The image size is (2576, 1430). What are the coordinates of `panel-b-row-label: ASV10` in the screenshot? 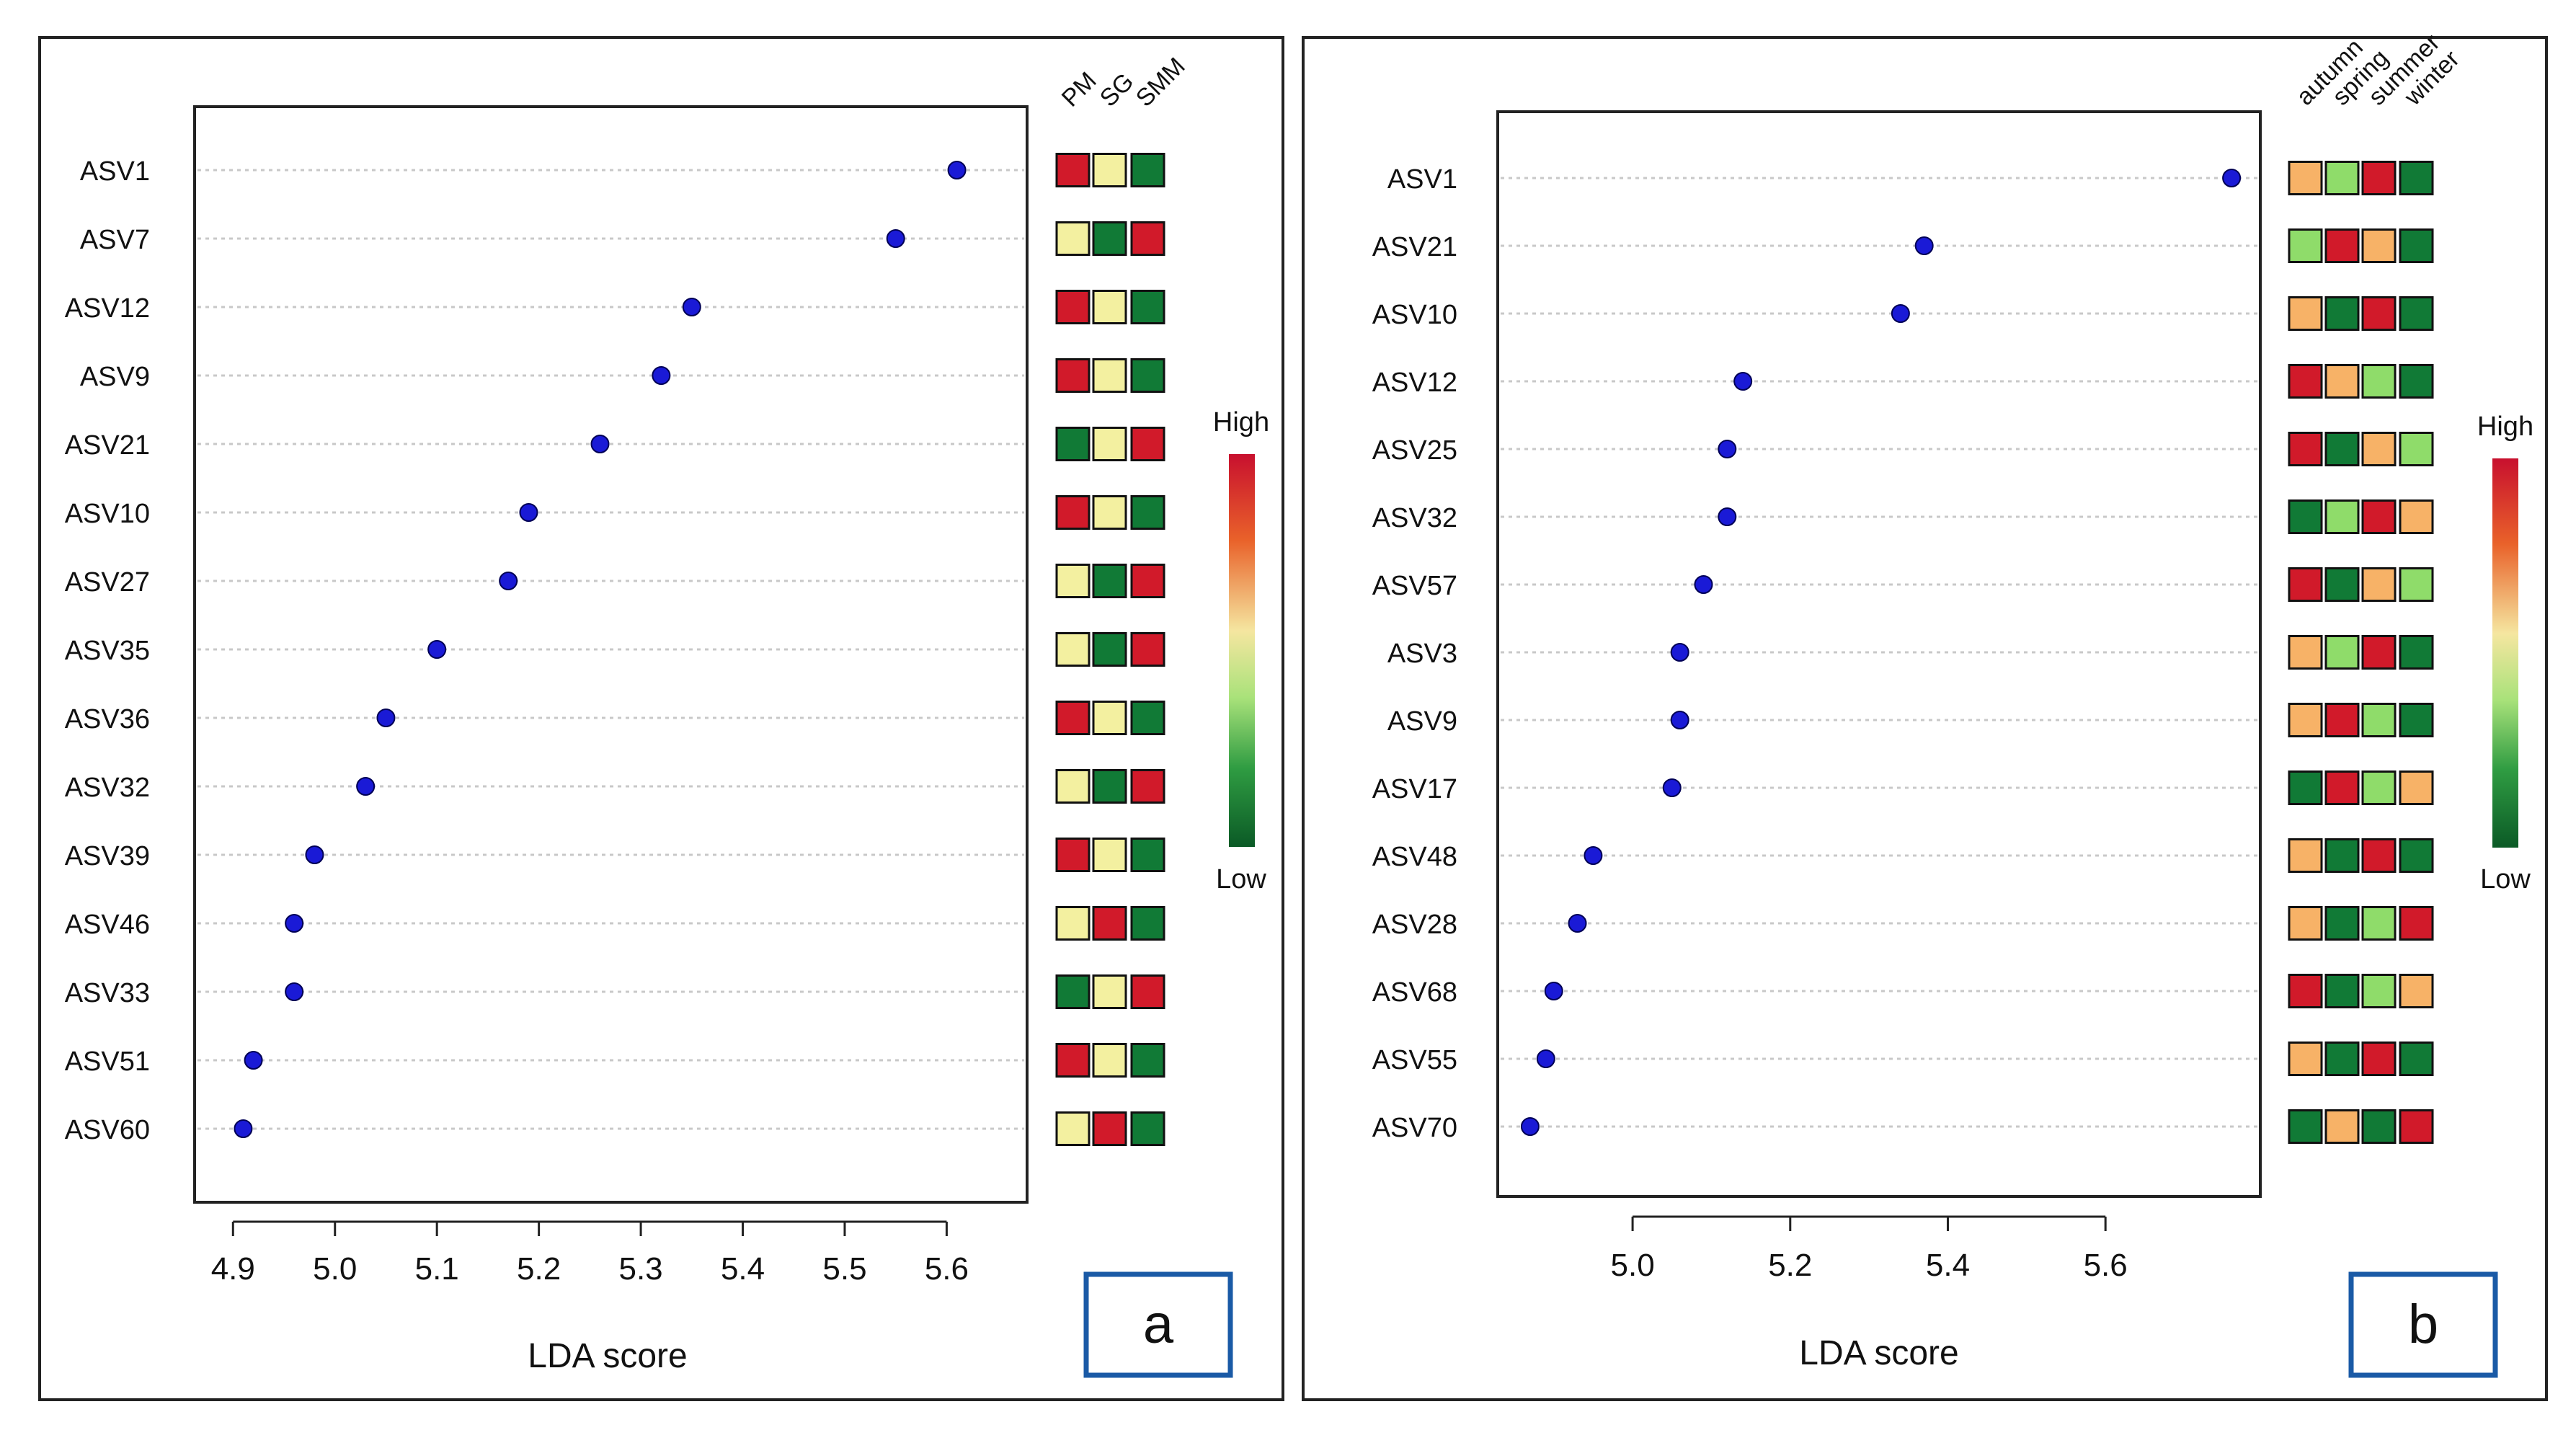 It's located at (1414, 315).